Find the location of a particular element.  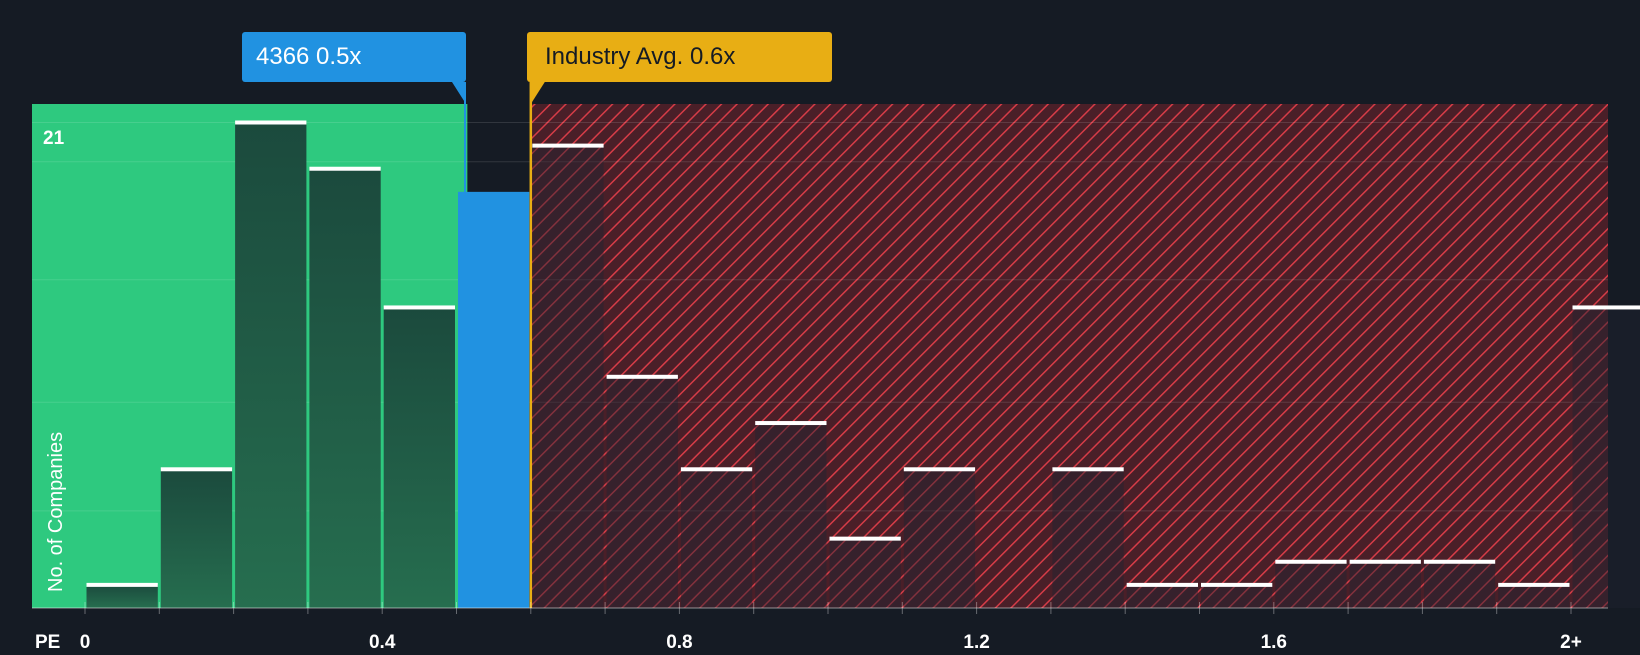

x-tick-label: 0.8 is located at coordinates (679, 641).